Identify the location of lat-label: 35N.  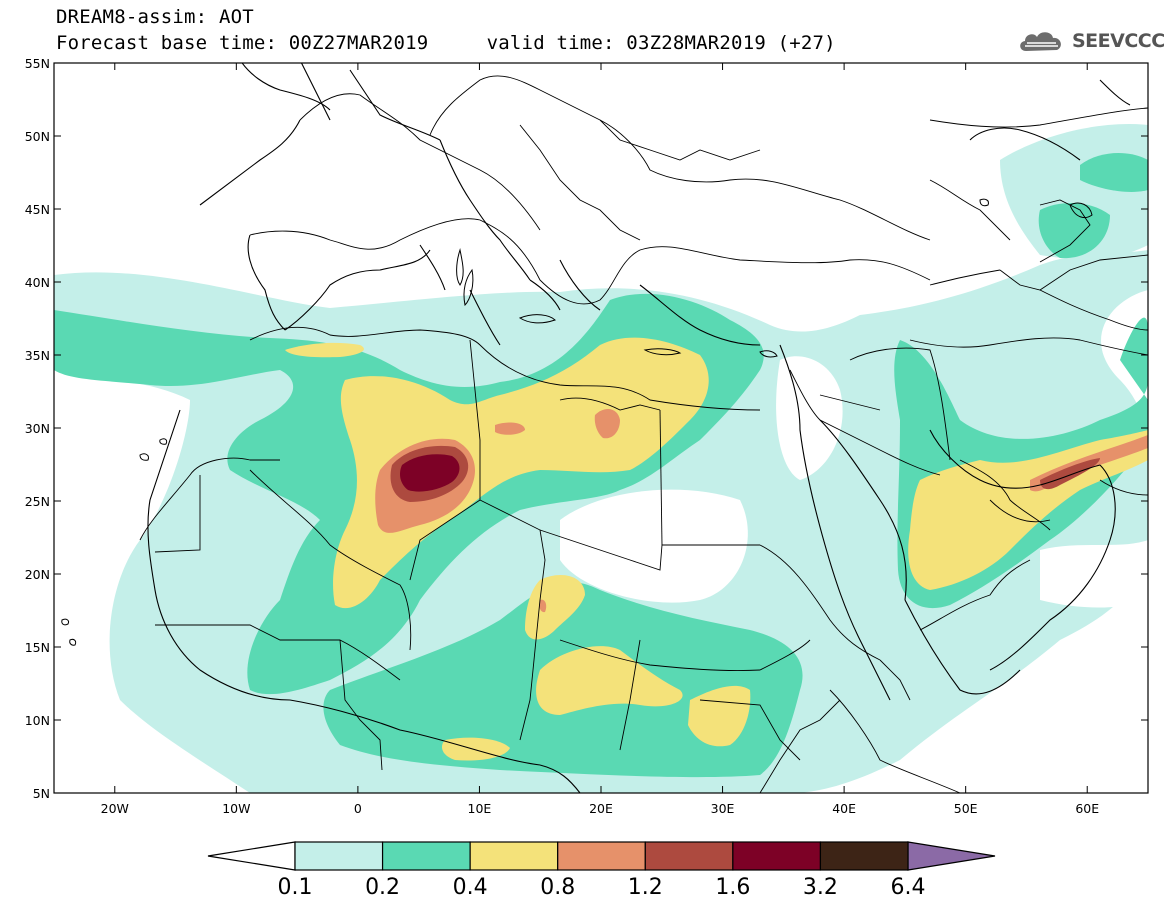
(37, 355).